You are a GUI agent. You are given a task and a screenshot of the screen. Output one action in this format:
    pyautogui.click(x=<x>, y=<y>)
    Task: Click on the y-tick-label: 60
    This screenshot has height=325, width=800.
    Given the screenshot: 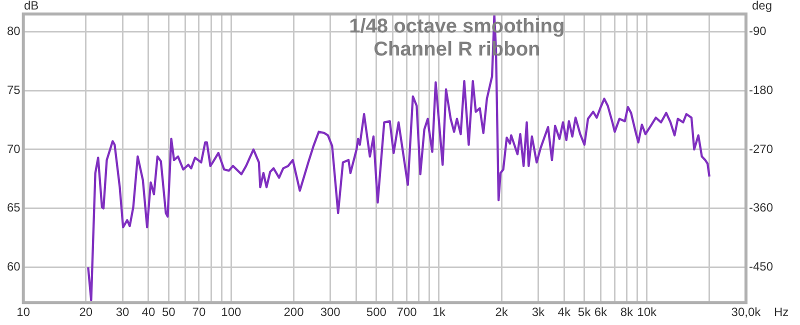 What is the action you would take?
    pyautogui.click(x=13, y=267)
    